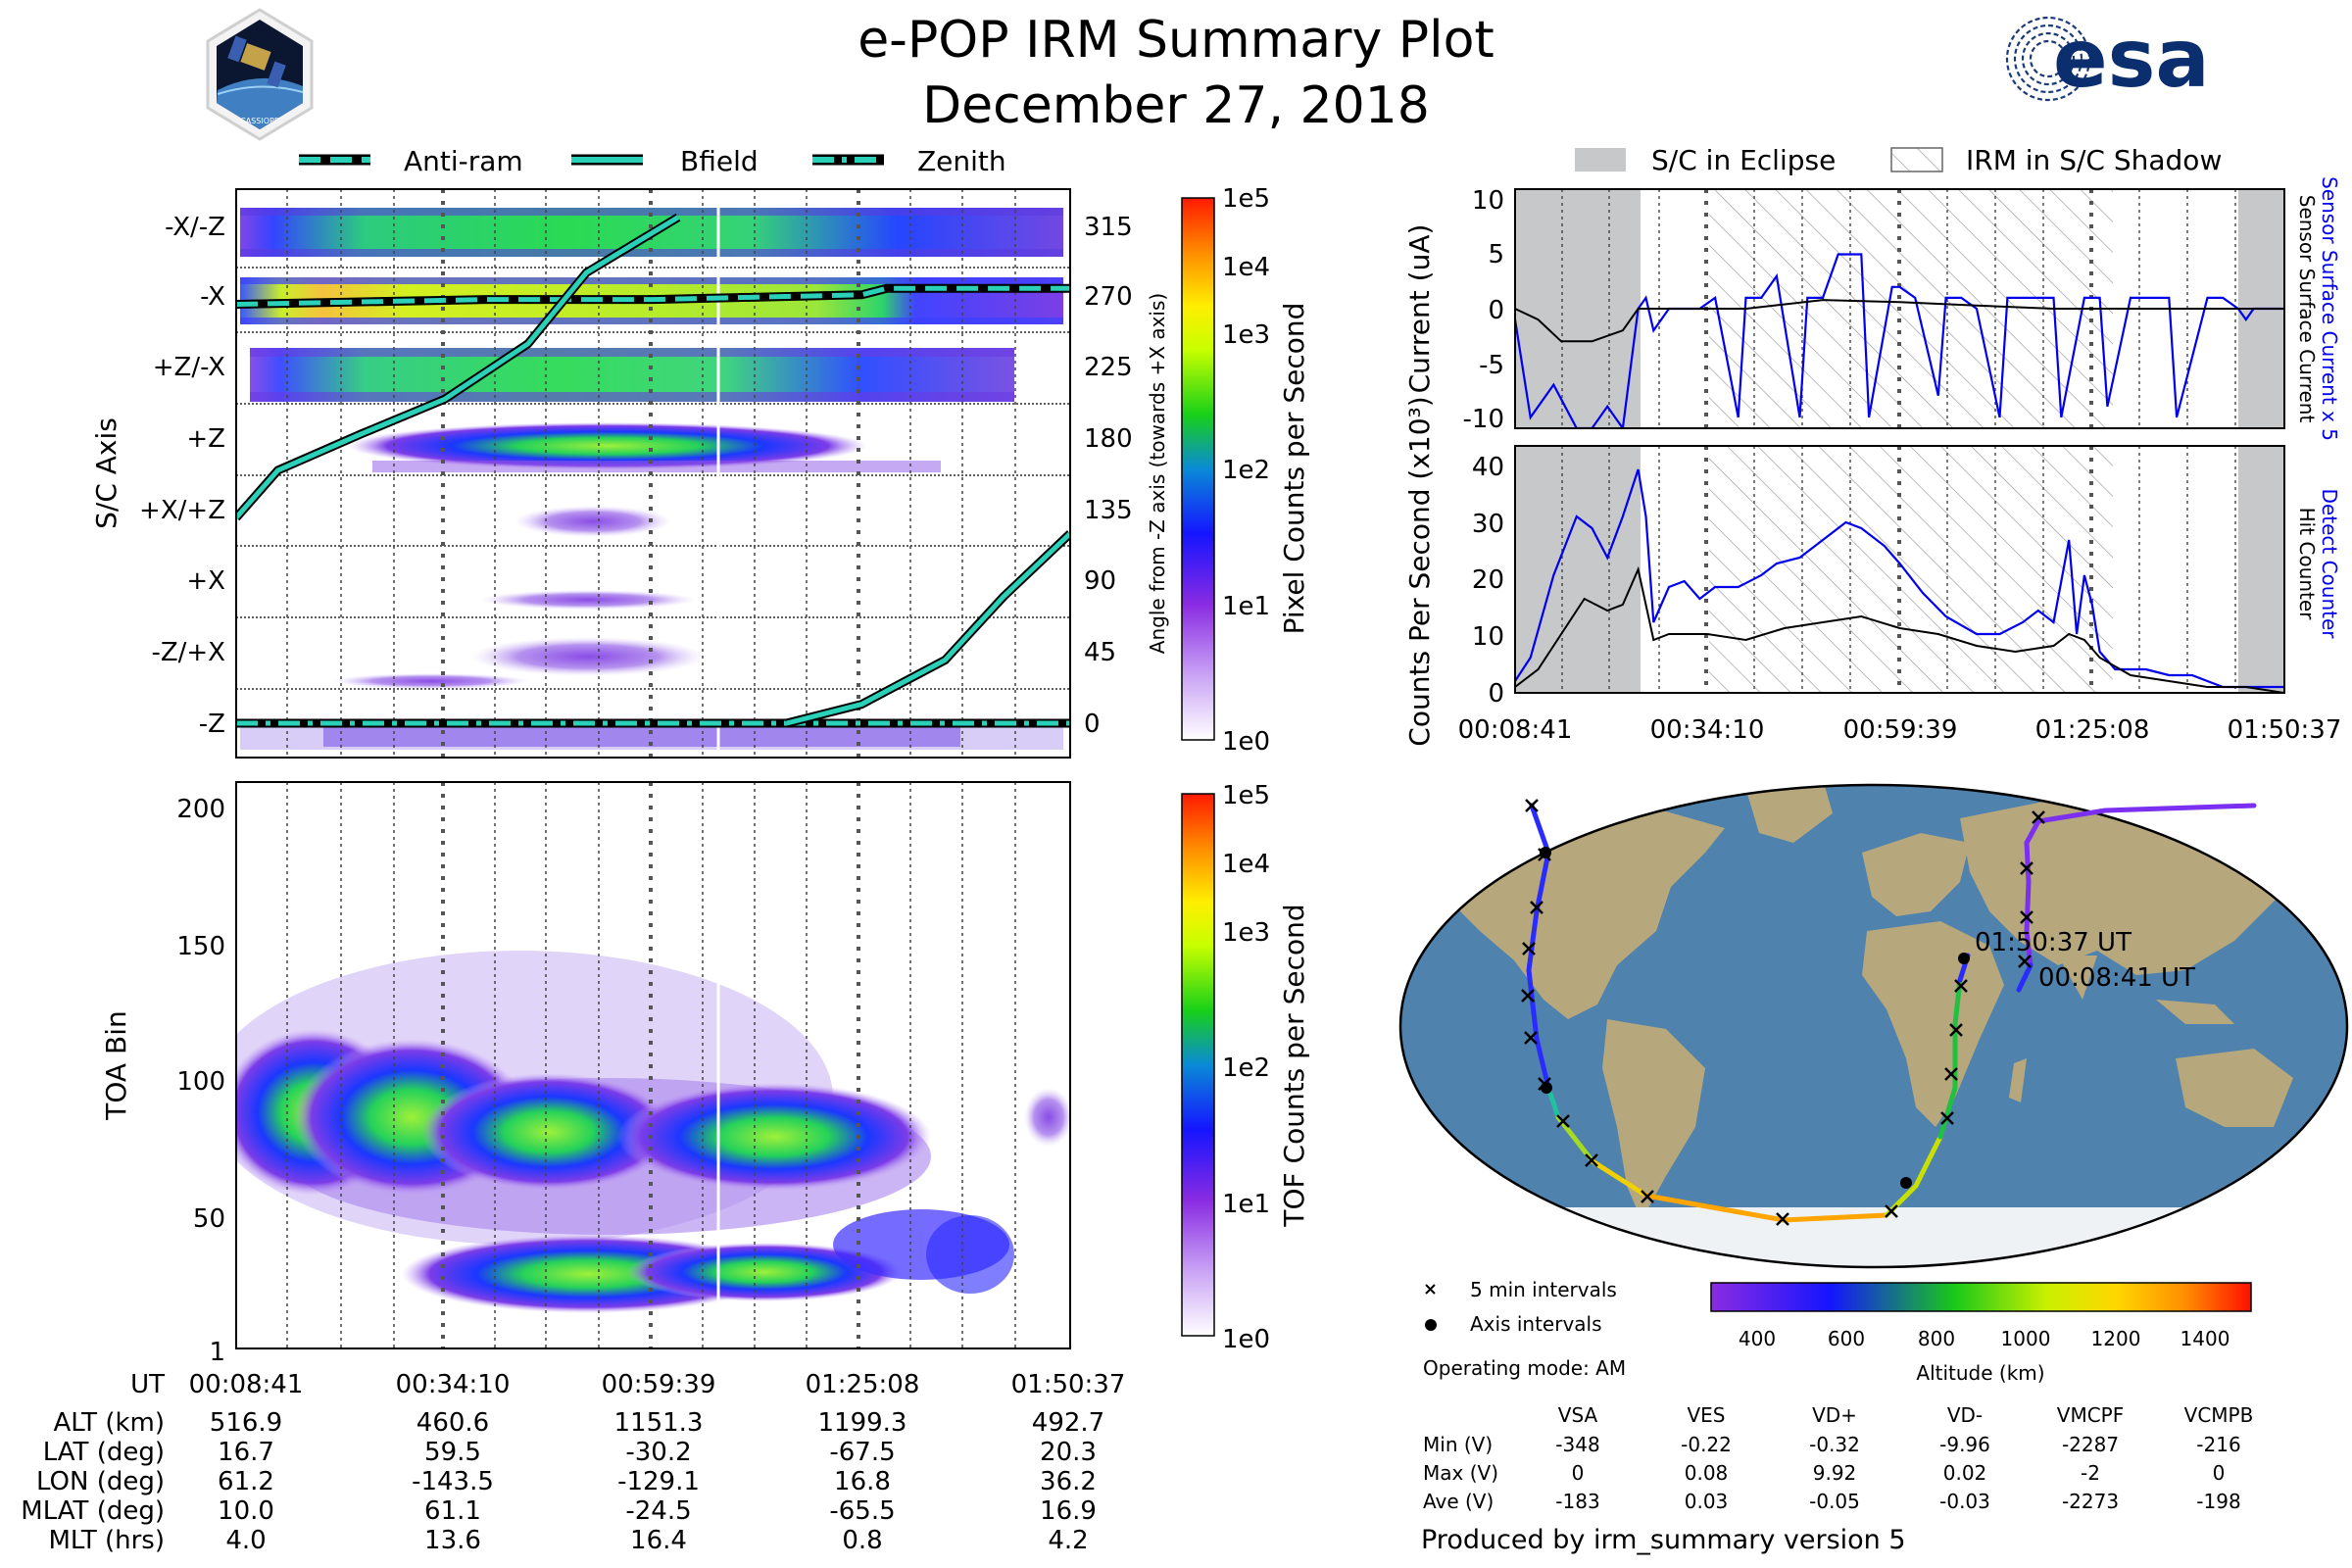  I want to click on angle-tick-315: 315, so click(1108, 227).